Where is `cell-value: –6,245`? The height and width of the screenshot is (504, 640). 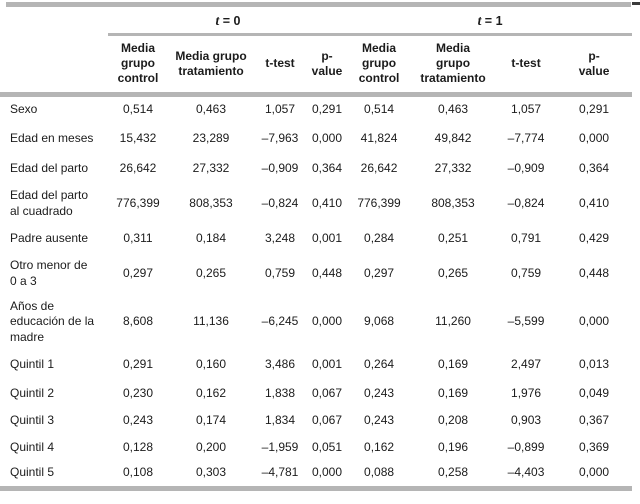 cell-value: –6,245 is located at coordinates (280, 321).